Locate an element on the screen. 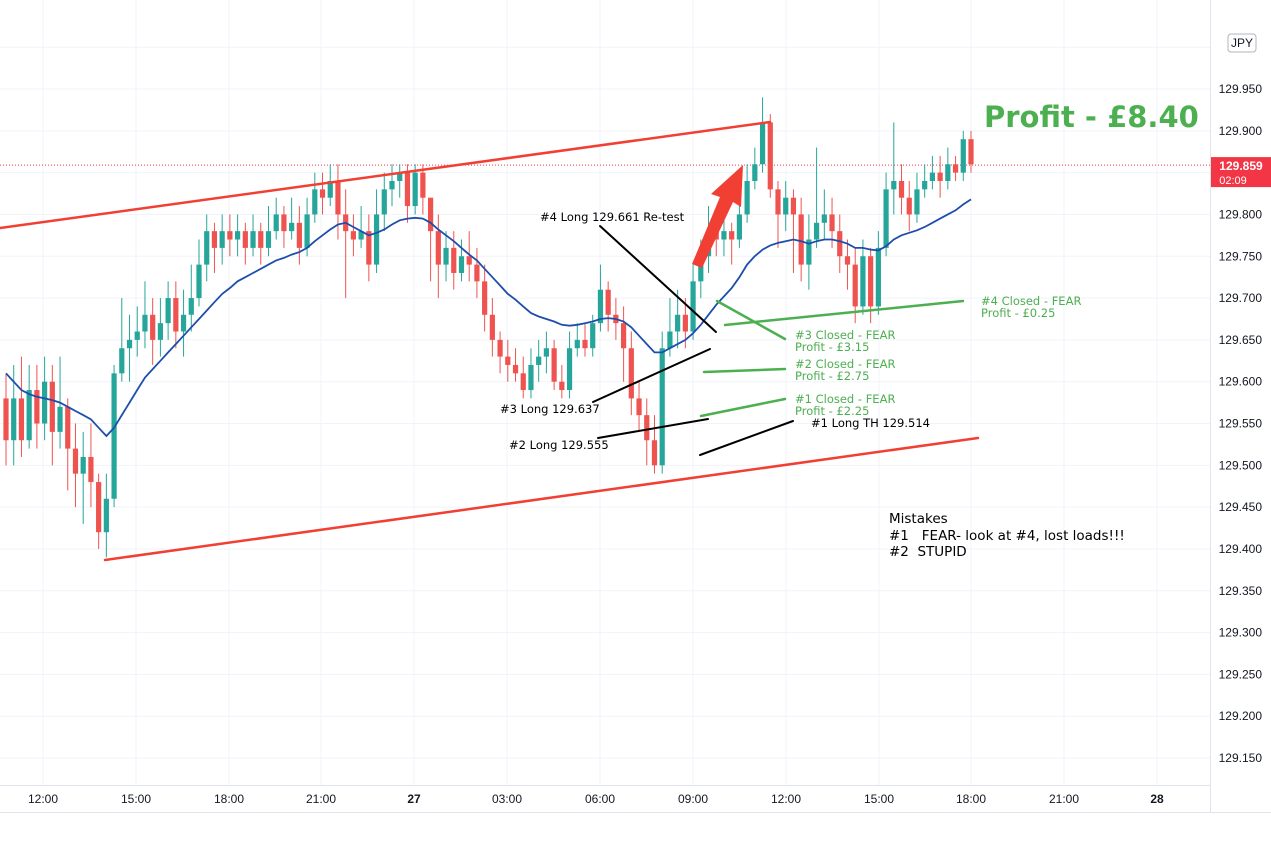 The width and height of the screenshot is (1271, 847). up-arrow-icon is located at coordinates (717, 216).